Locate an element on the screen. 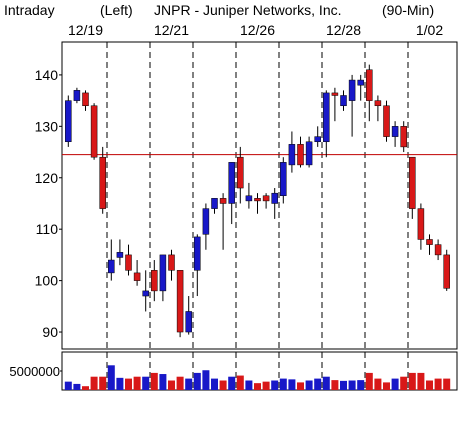  chart-title: JNPR - Juniper Networks, Inc. is located at coordinates (248, 10).